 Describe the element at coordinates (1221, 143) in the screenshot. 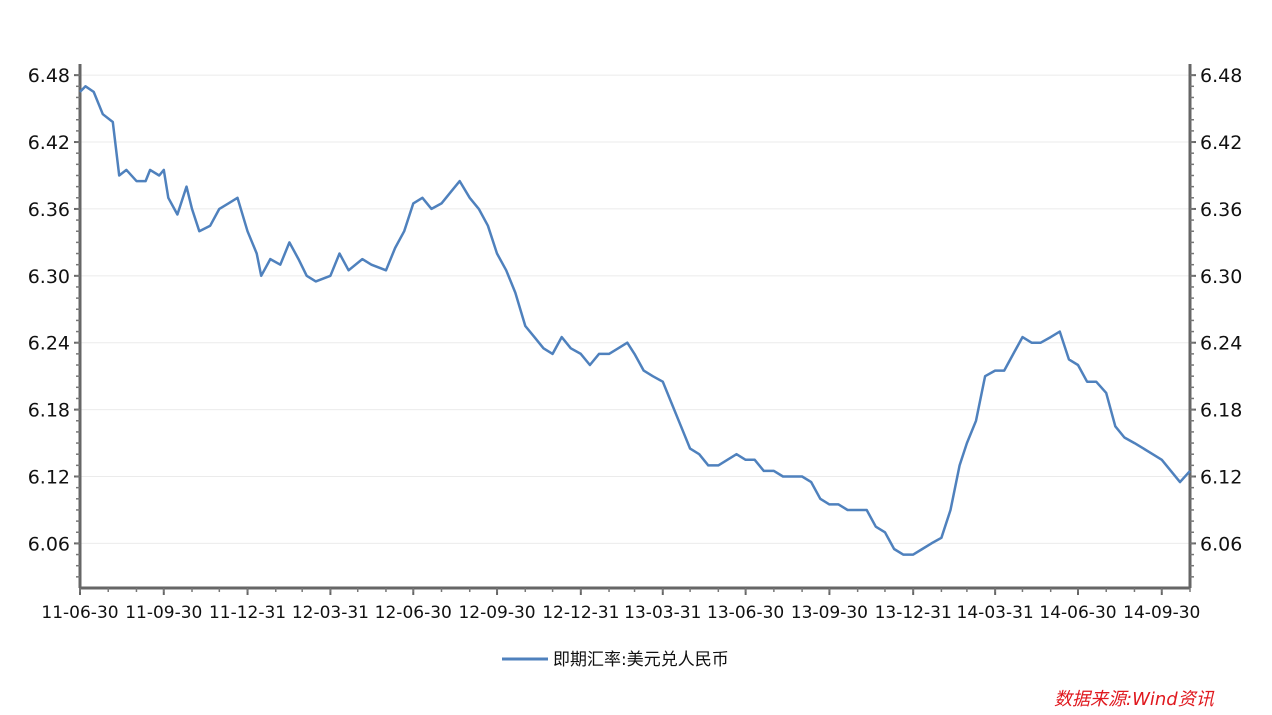

I see `y-tick-label-right: 6.42` at that location.